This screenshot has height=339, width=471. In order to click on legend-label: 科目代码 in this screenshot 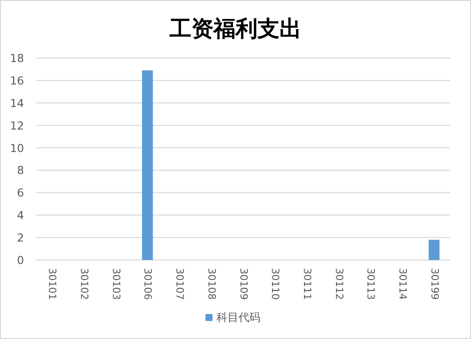, I will do `click(238, 317)`.